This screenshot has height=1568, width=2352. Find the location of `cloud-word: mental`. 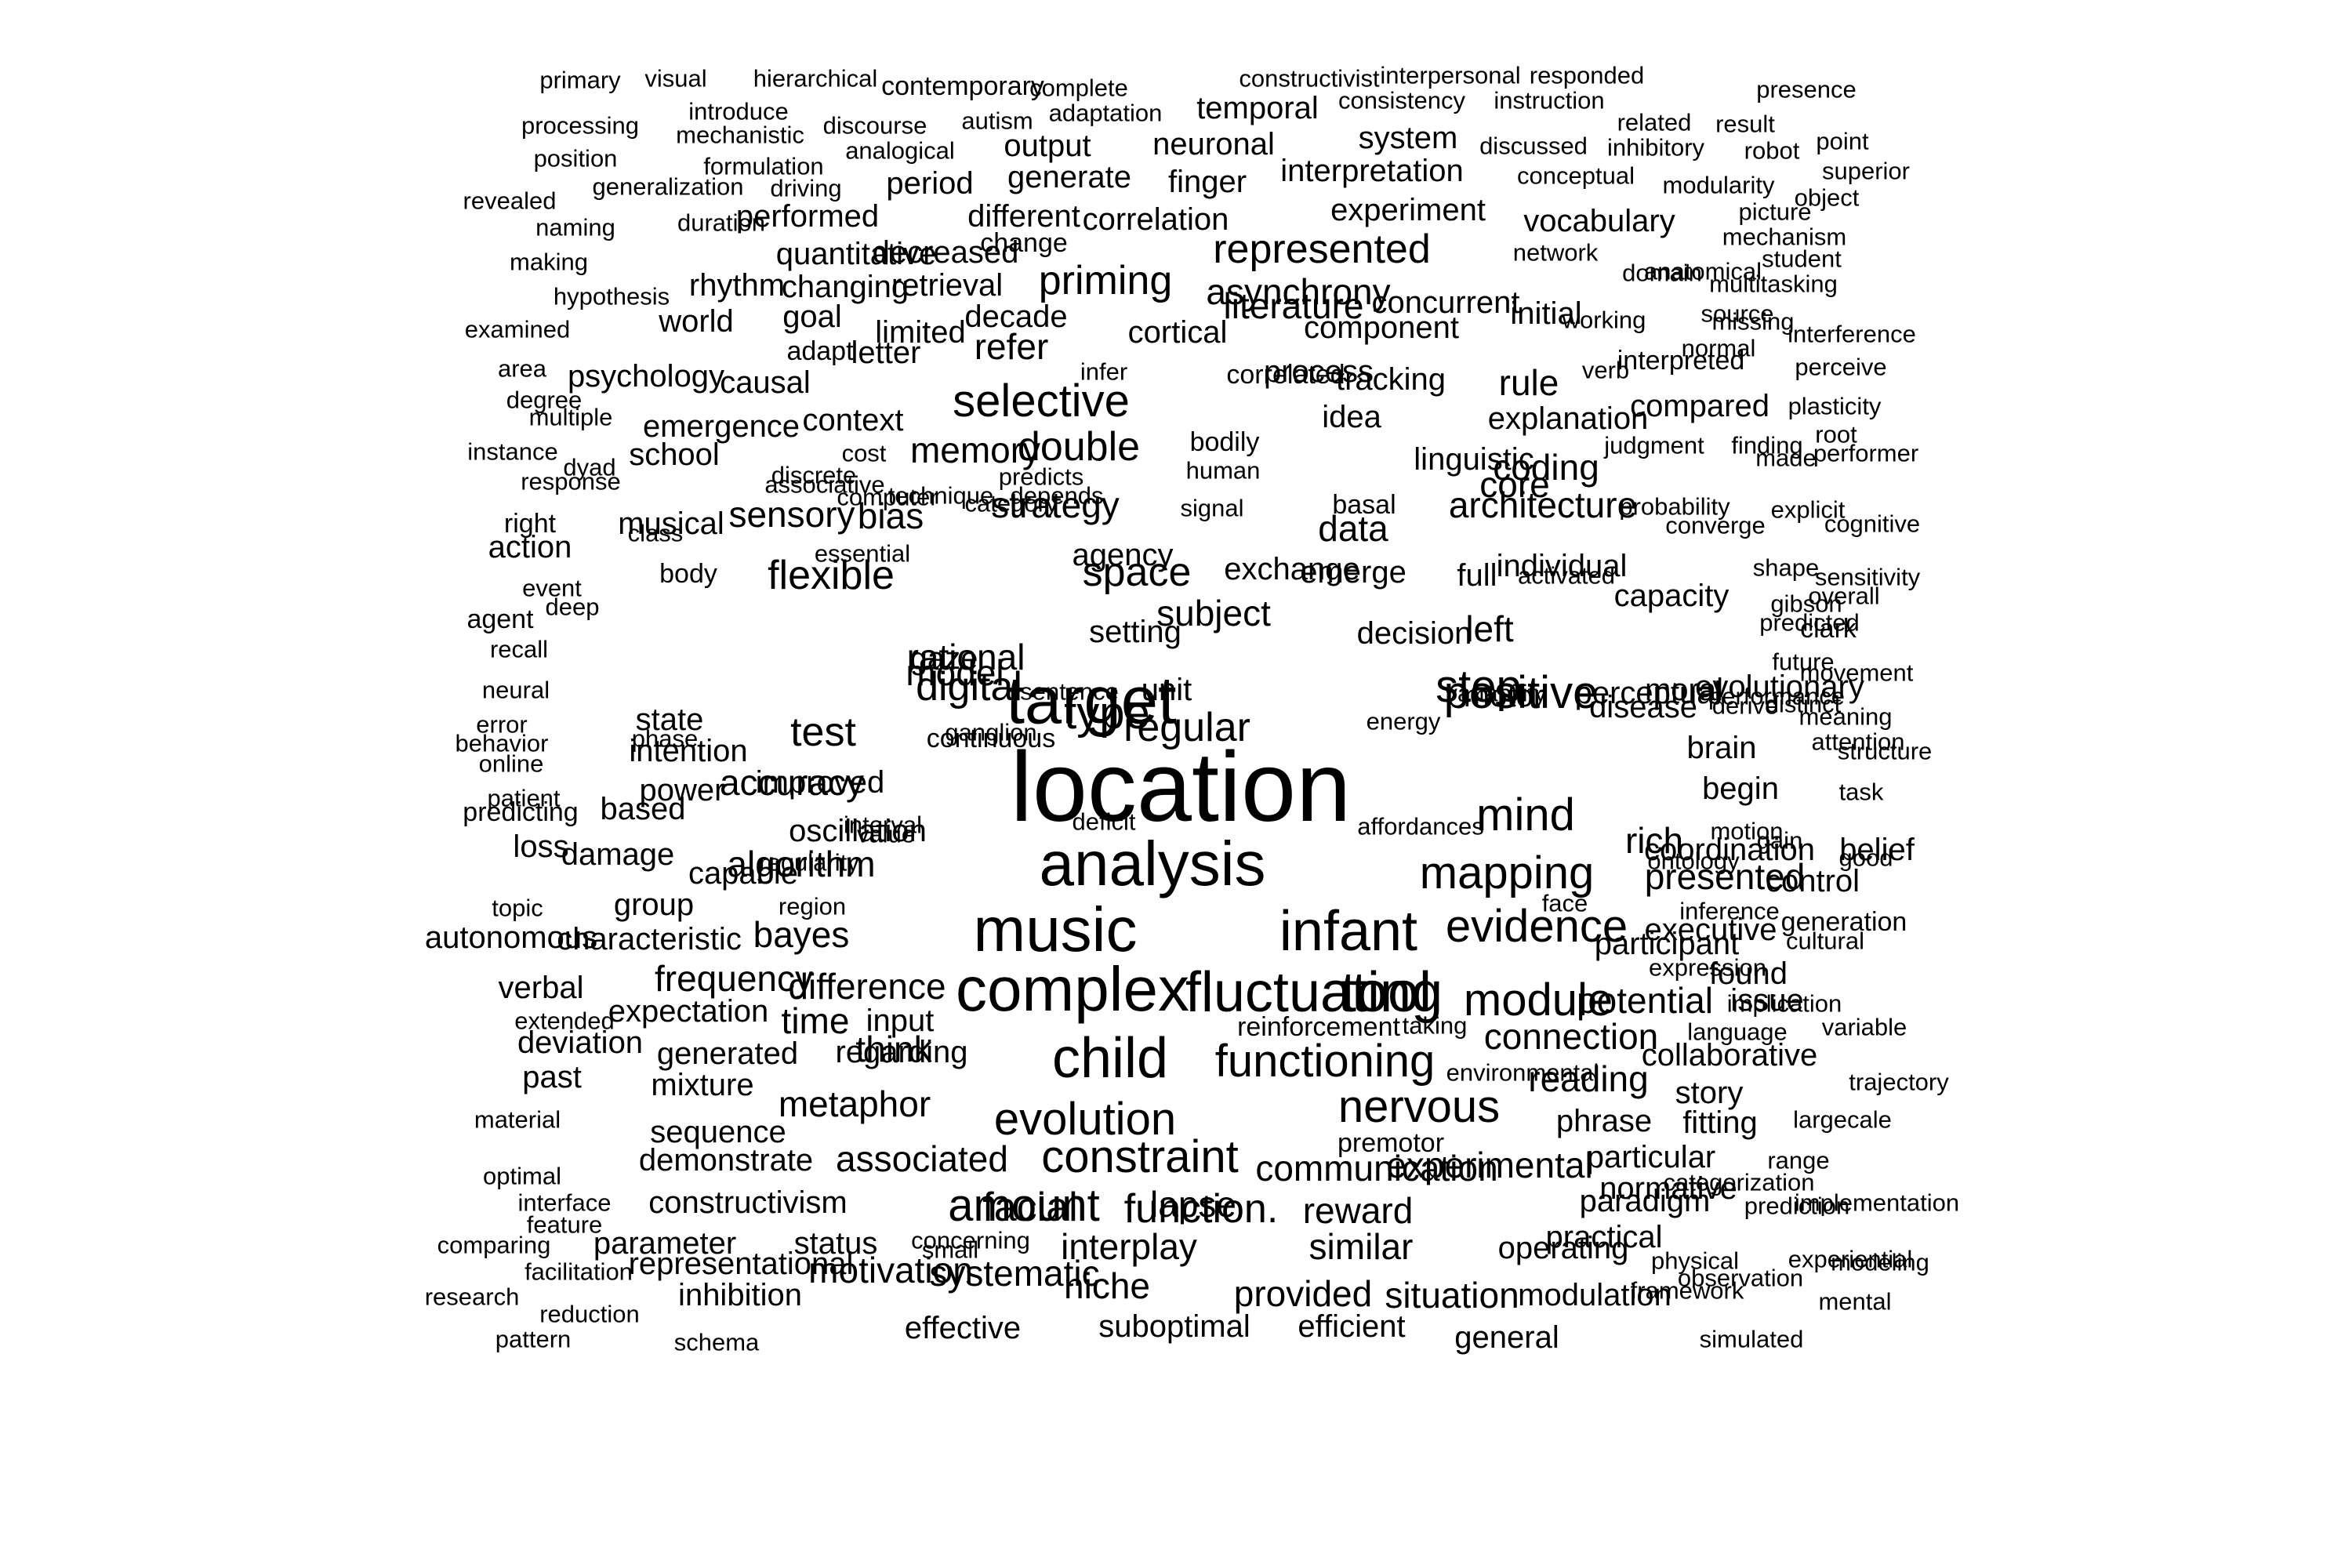

cloud-word: mental is located at coordinates (1855, 1301).